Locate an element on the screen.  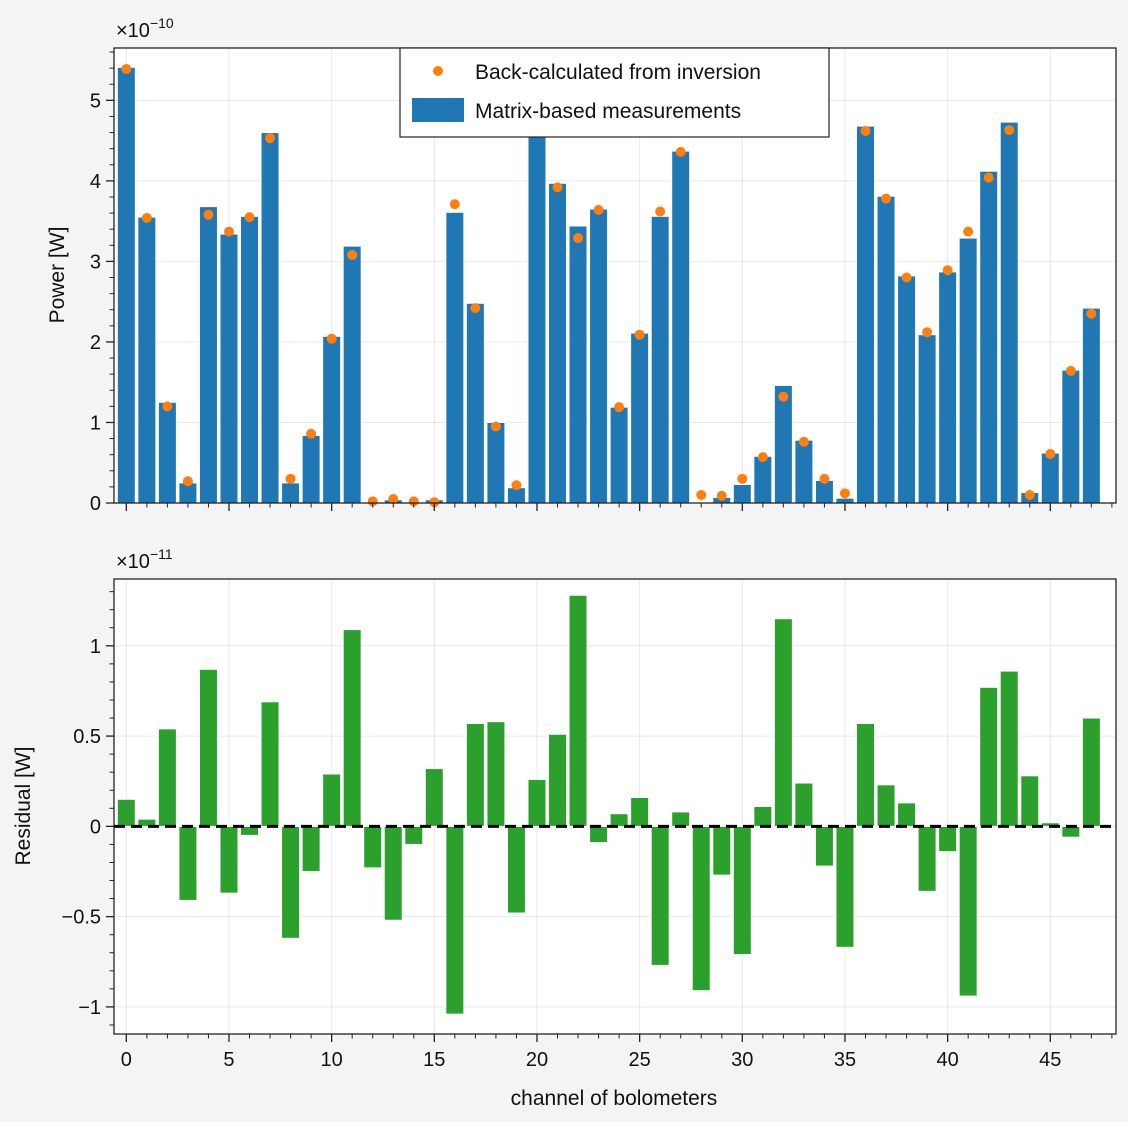
legend-bar-swatch is located at coordinates (438, 110).